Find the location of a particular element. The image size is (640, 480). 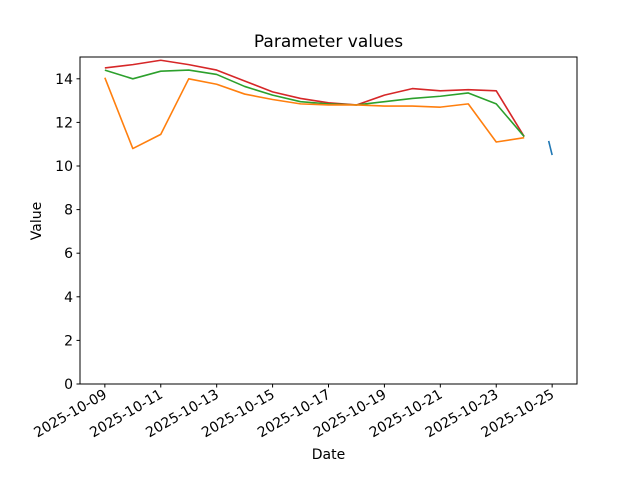

y-tick-label: 8 is located at coordinates (68, 211).